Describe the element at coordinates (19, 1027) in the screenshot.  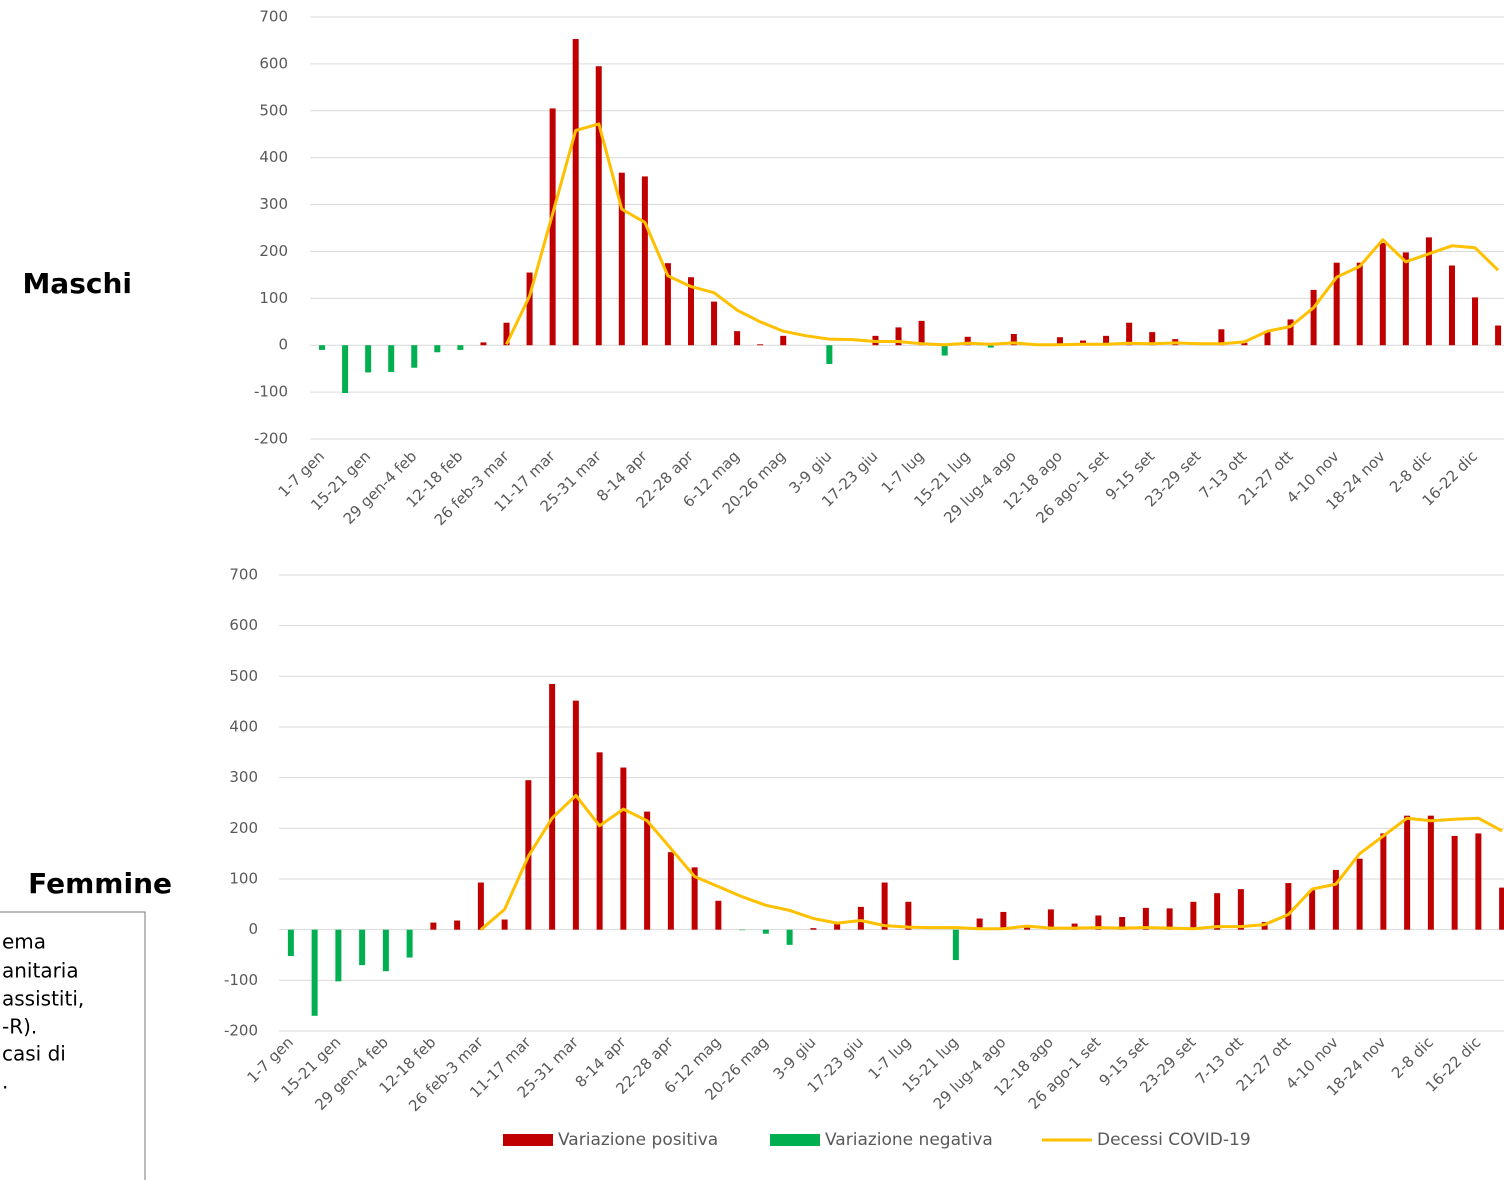
I see `note-text: -R).` at that location.